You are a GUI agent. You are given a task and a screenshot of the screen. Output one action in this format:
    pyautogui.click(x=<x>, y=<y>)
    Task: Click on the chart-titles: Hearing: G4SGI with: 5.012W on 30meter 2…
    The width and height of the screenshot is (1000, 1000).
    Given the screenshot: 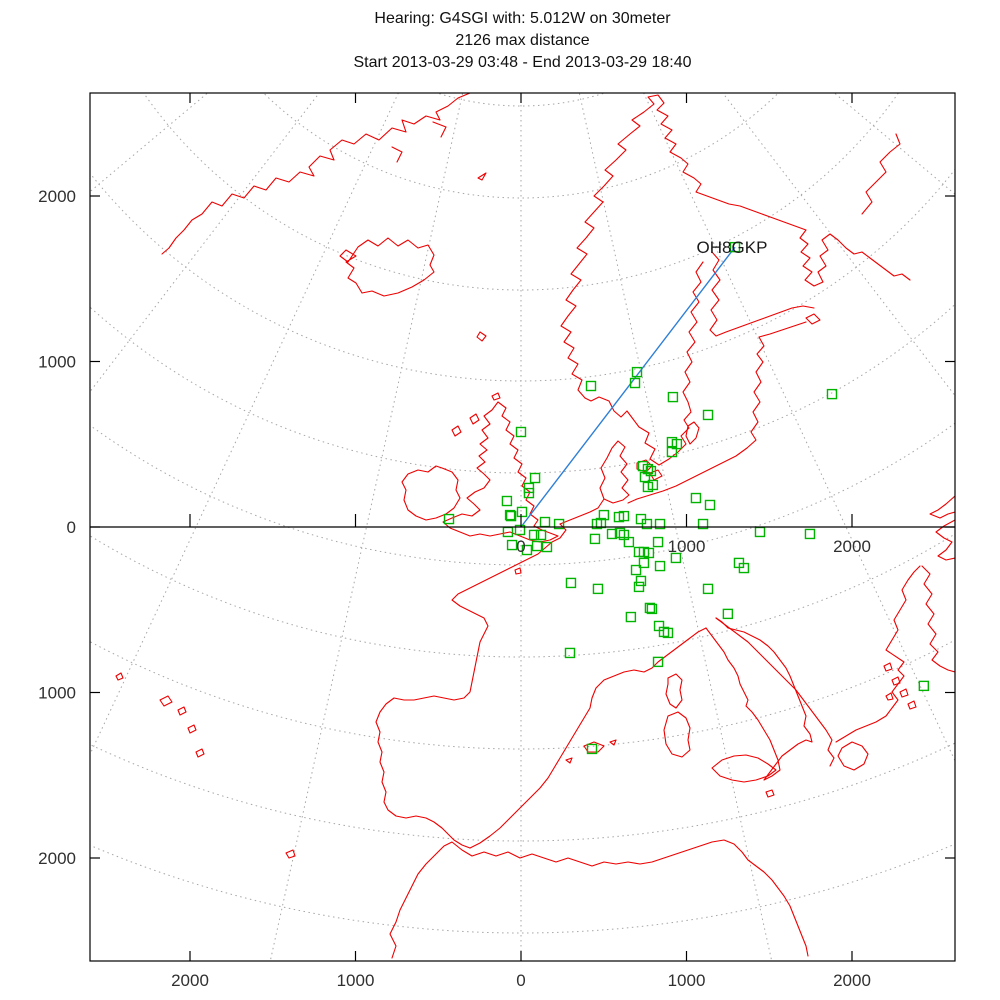 What is the action you would take?
    pyautogui.click(x=522, y=41)
    